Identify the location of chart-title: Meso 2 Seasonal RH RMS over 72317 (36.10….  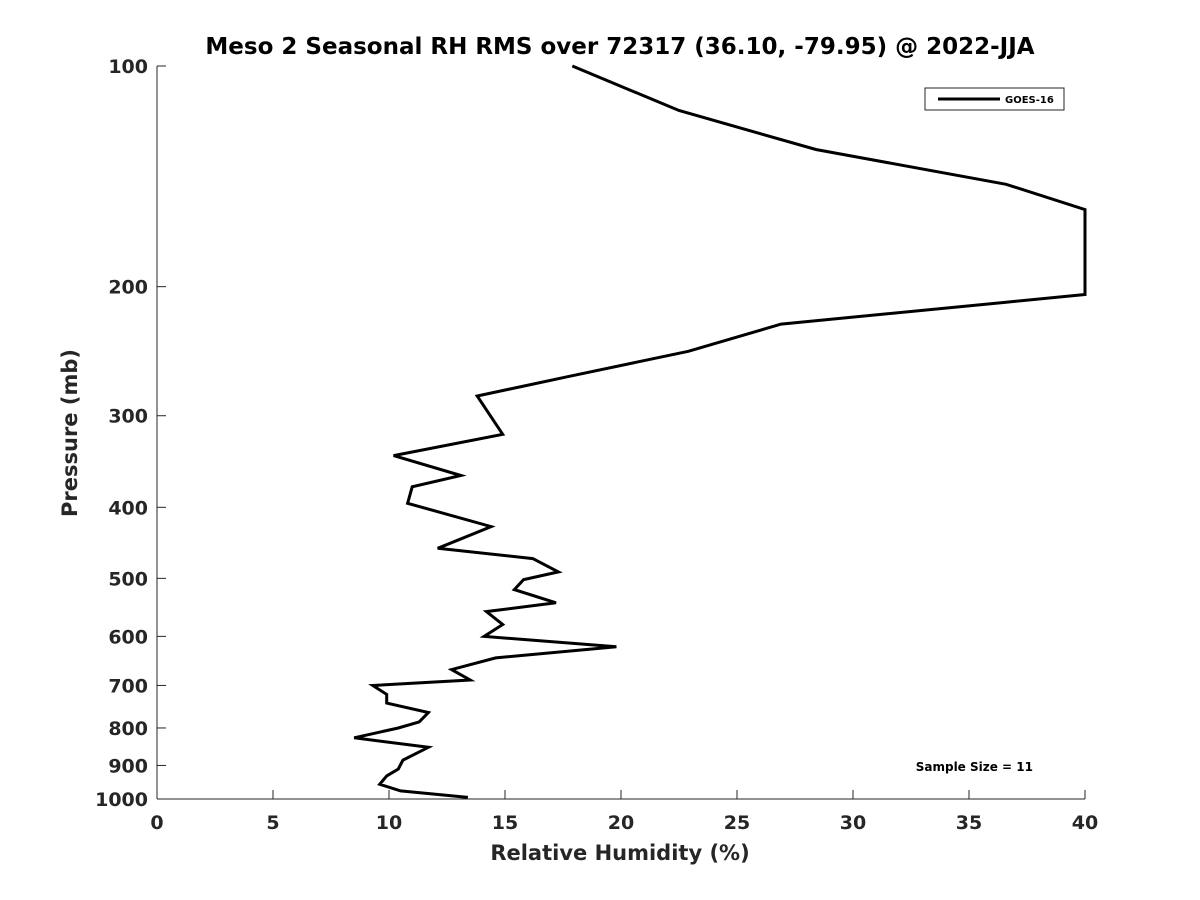
(619, 47).